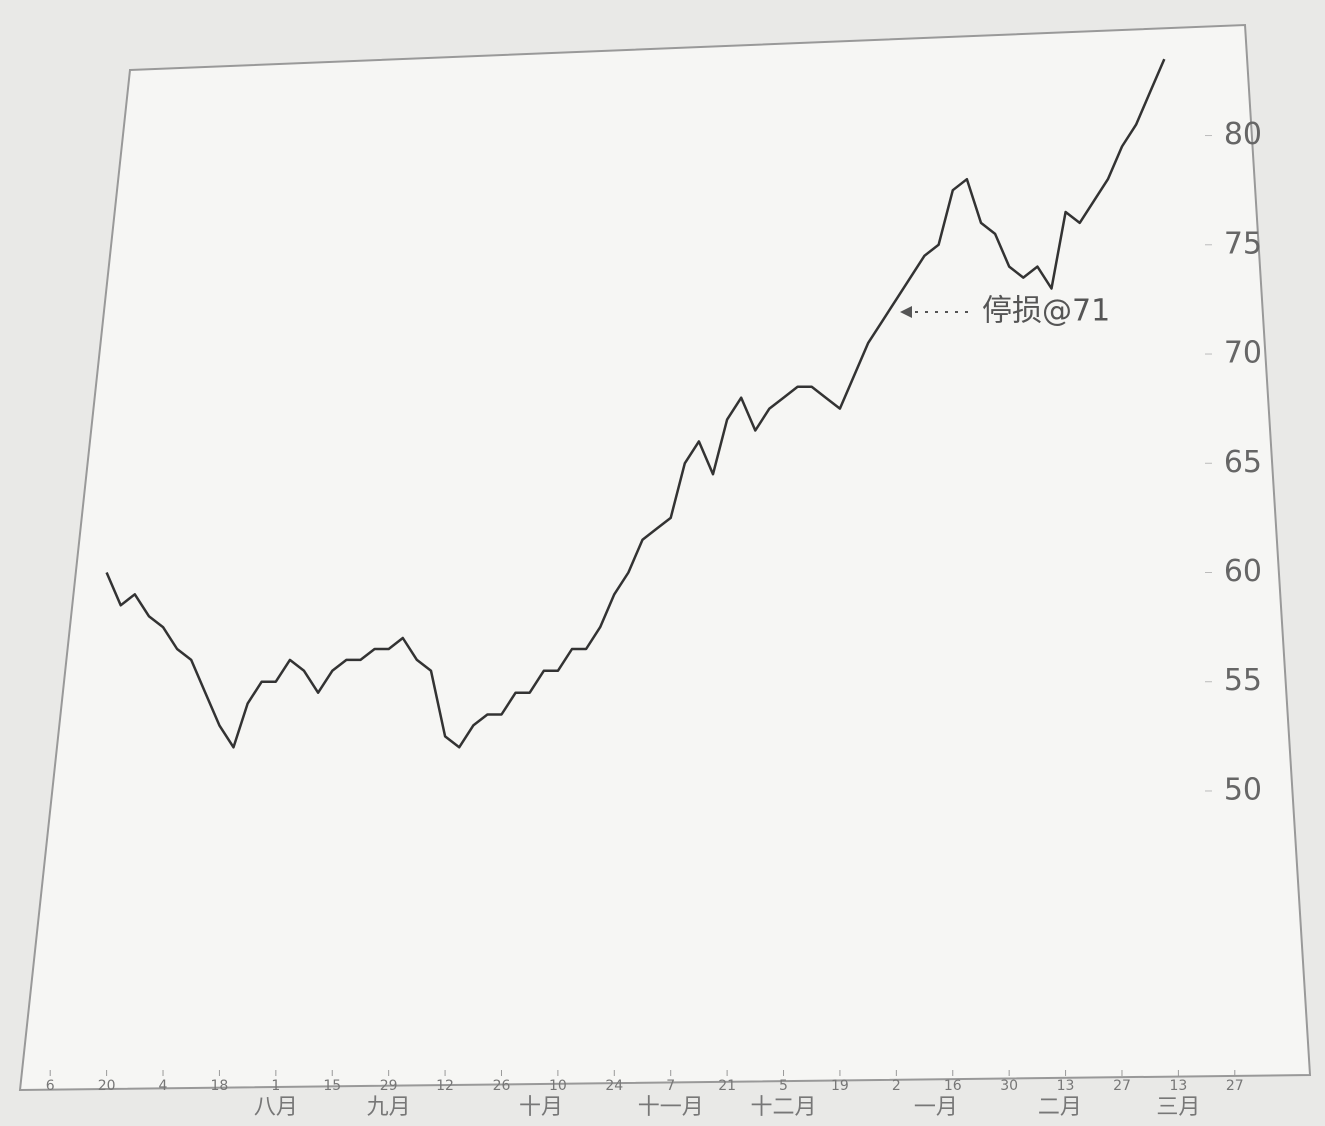 The image size is (1325, 1126). Describe the element at coordinates (389, 1086) in the screenshot. I see `x-tick-label: 29` at that location.